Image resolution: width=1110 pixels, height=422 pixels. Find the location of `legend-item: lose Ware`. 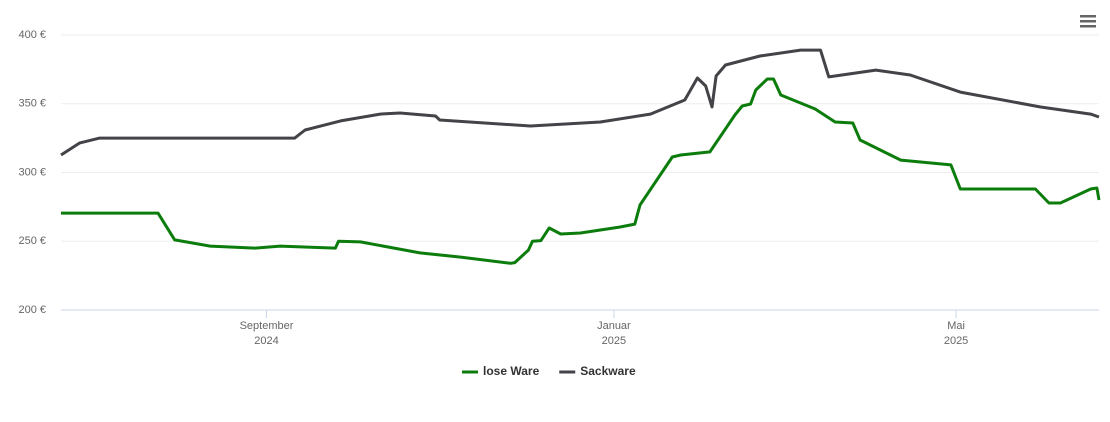

legend-item: lose Ware is located at coordinates (501, 371).